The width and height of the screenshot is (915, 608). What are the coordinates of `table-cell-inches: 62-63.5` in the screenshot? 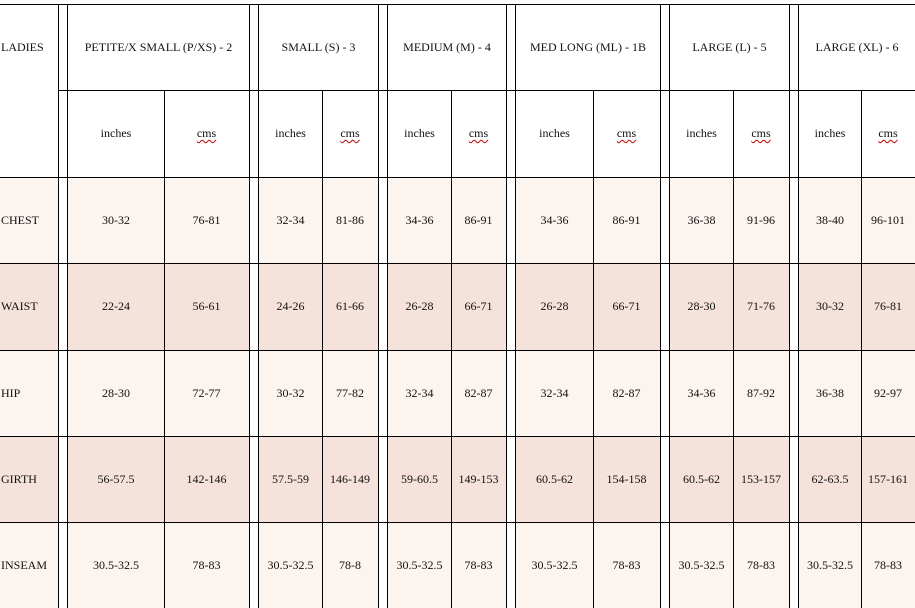 It's located at (830, 478).